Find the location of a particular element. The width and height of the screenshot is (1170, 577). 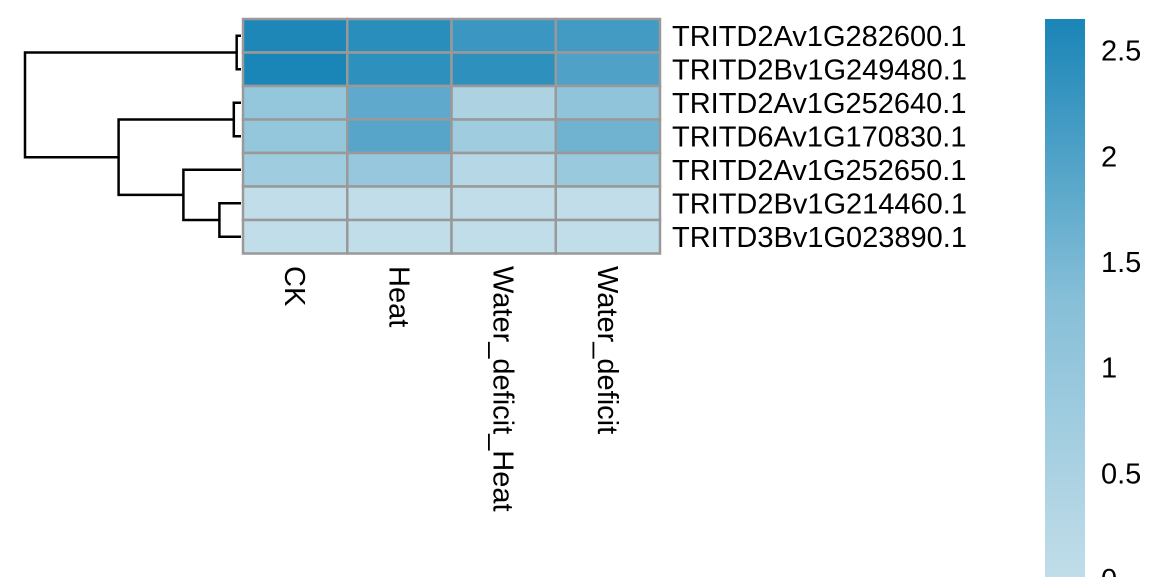

column-label: CK is located at coordinates (294, 286).